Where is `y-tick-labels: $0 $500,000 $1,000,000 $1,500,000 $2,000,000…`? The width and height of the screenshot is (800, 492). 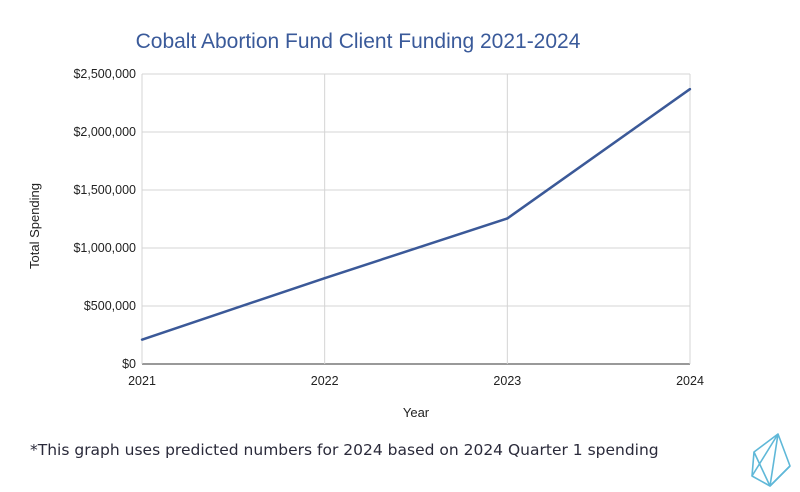
y-tick-labels: $0 $500,000 $1,000,000 $1,500,000 $2,000,000… is located at coordinates (104, 219).